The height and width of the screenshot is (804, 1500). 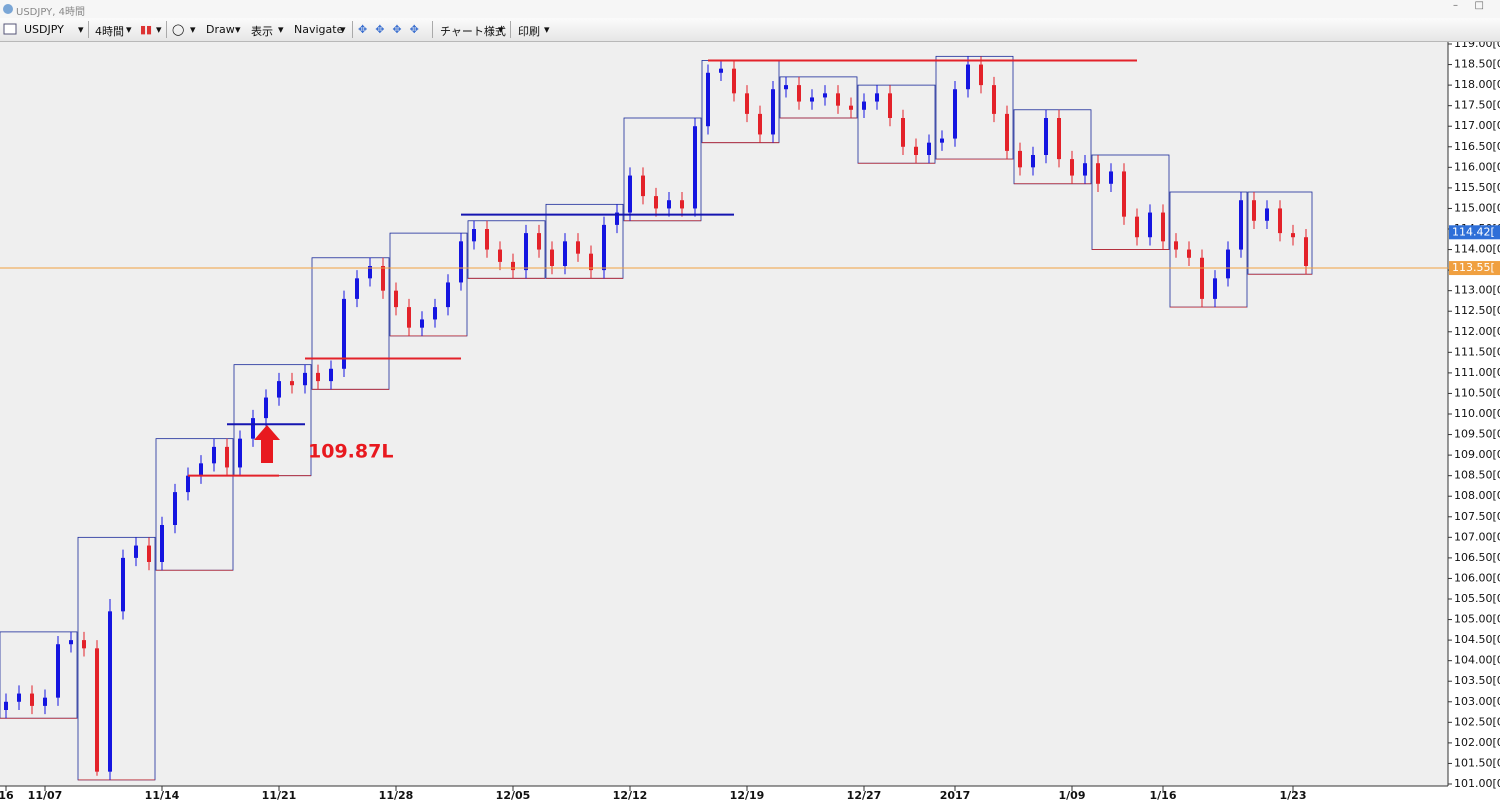 What do you see at coordinates (10, 29) in the screenshot?
I see `chart-icon` at bounding box center [10, 29].